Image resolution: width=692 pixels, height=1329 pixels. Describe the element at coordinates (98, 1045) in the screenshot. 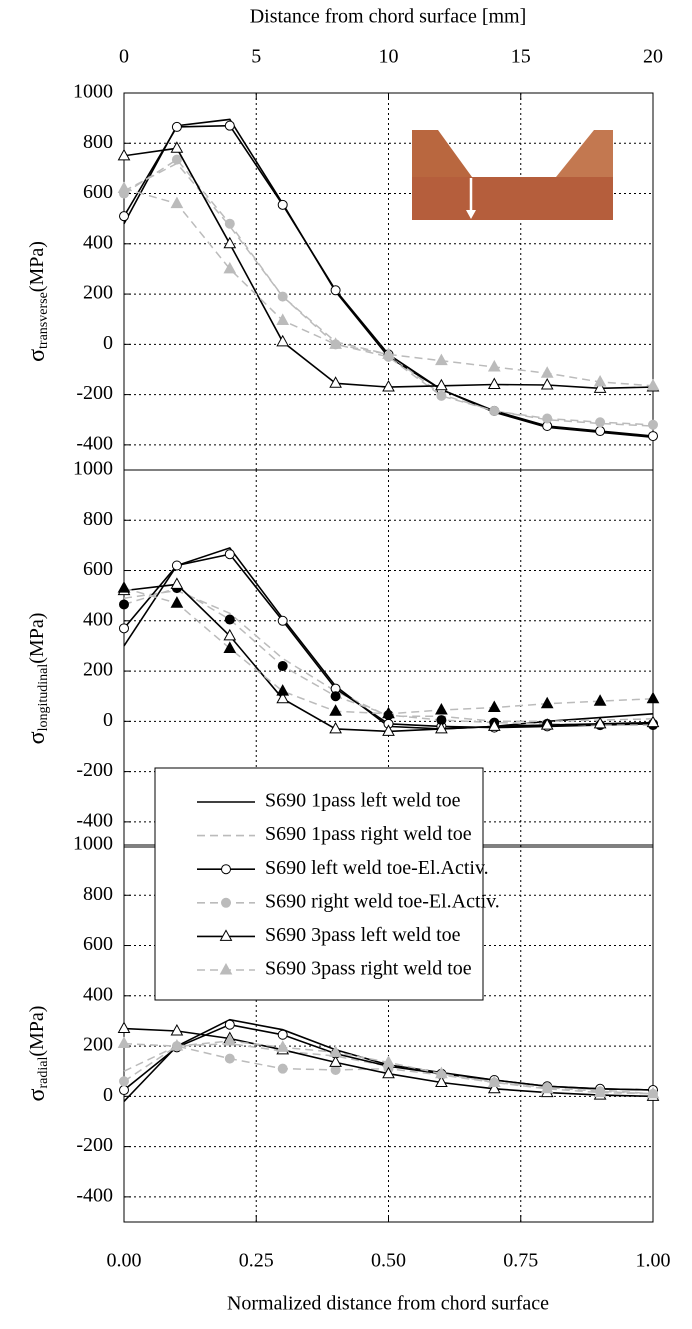

I see `y-tick-label: 200` at that location.